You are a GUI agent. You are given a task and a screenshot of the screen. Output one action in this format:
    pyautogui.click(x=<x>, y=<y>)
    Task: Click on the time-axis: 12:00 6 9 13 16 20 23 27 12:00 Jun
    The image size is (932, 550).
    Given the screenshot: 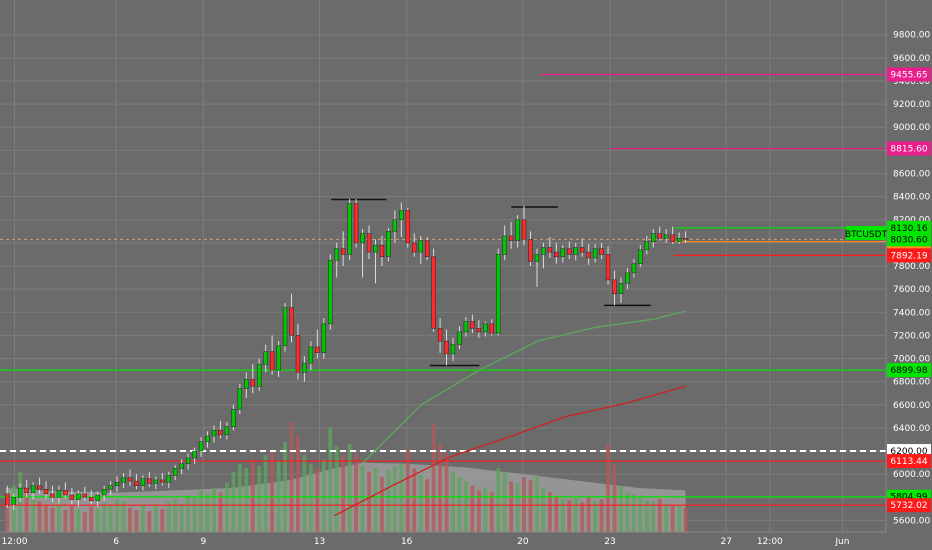 What is the action you would take?
    pyautogui.click(x=443, y=539)
    